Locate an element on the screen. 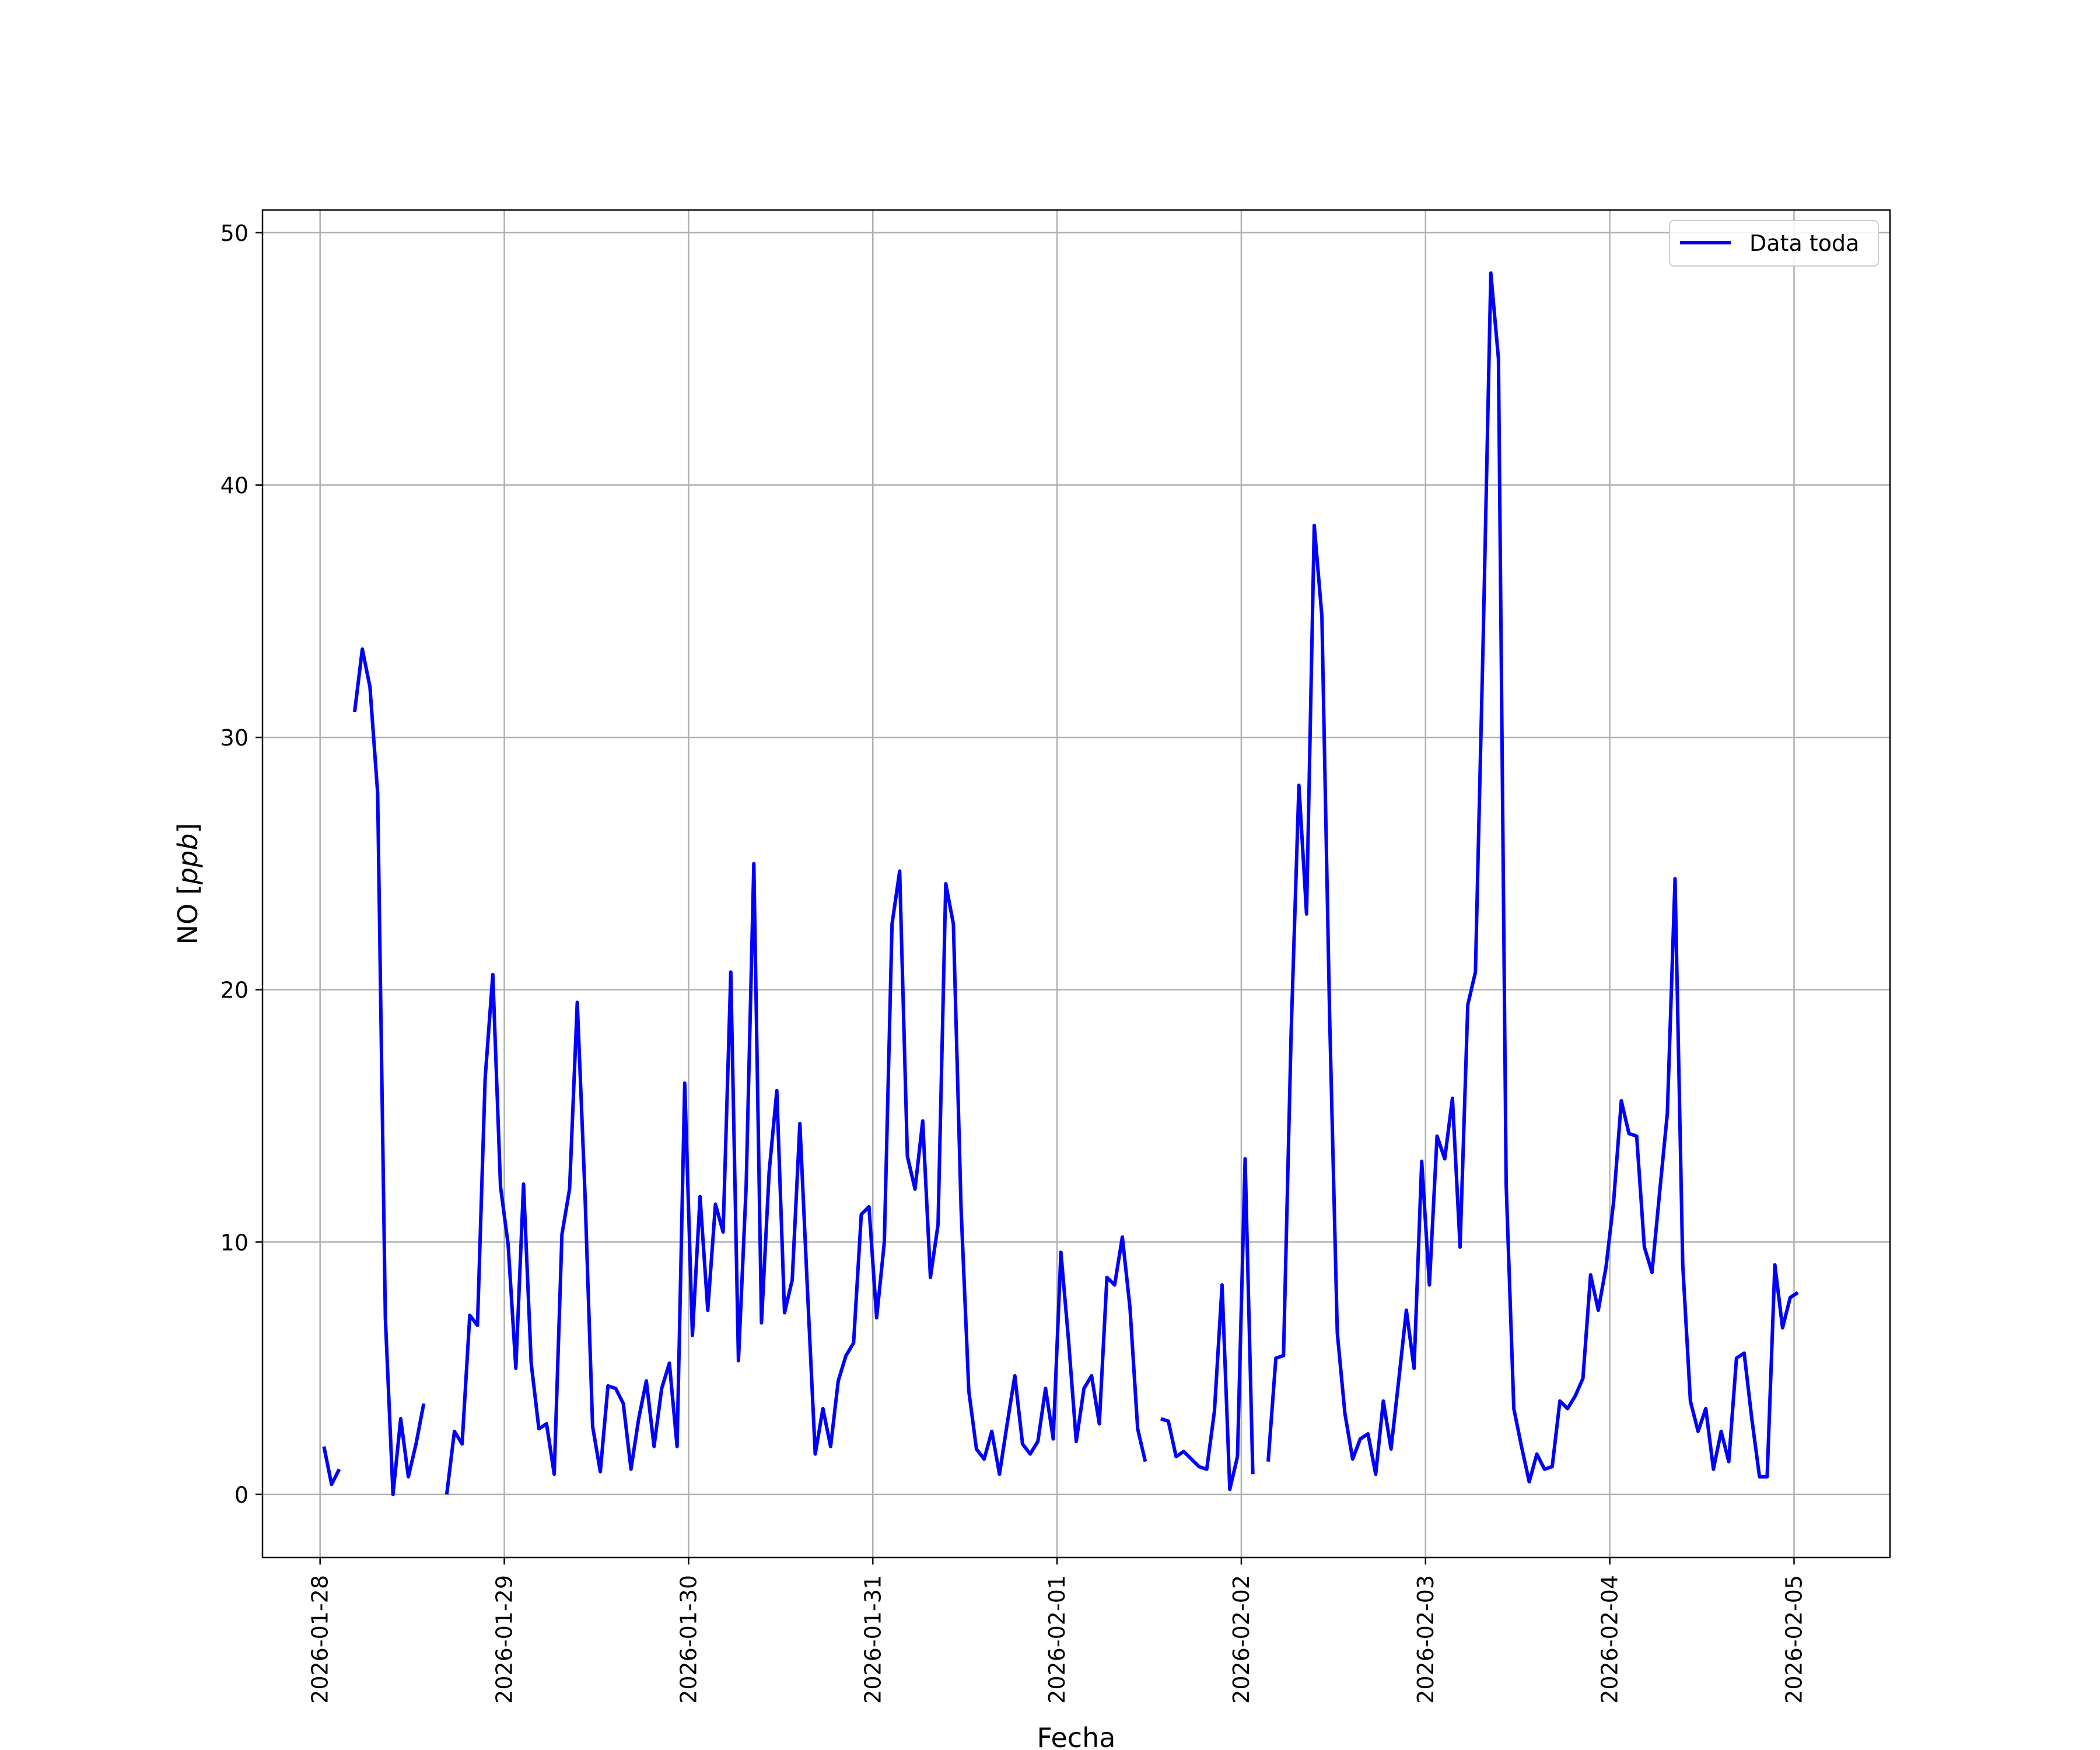 This screenshot has width=2100, height=1750. y-tick-label: 40 is located at coordinates (235, 486).